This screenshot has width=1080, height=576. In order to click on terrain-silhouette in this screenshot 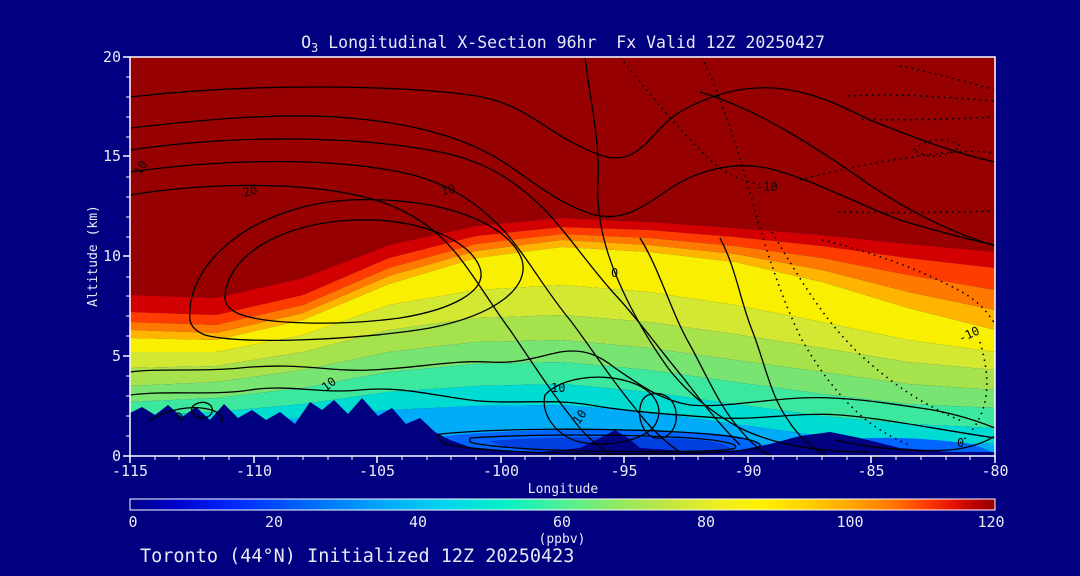, I will do `click(562, 427)`.